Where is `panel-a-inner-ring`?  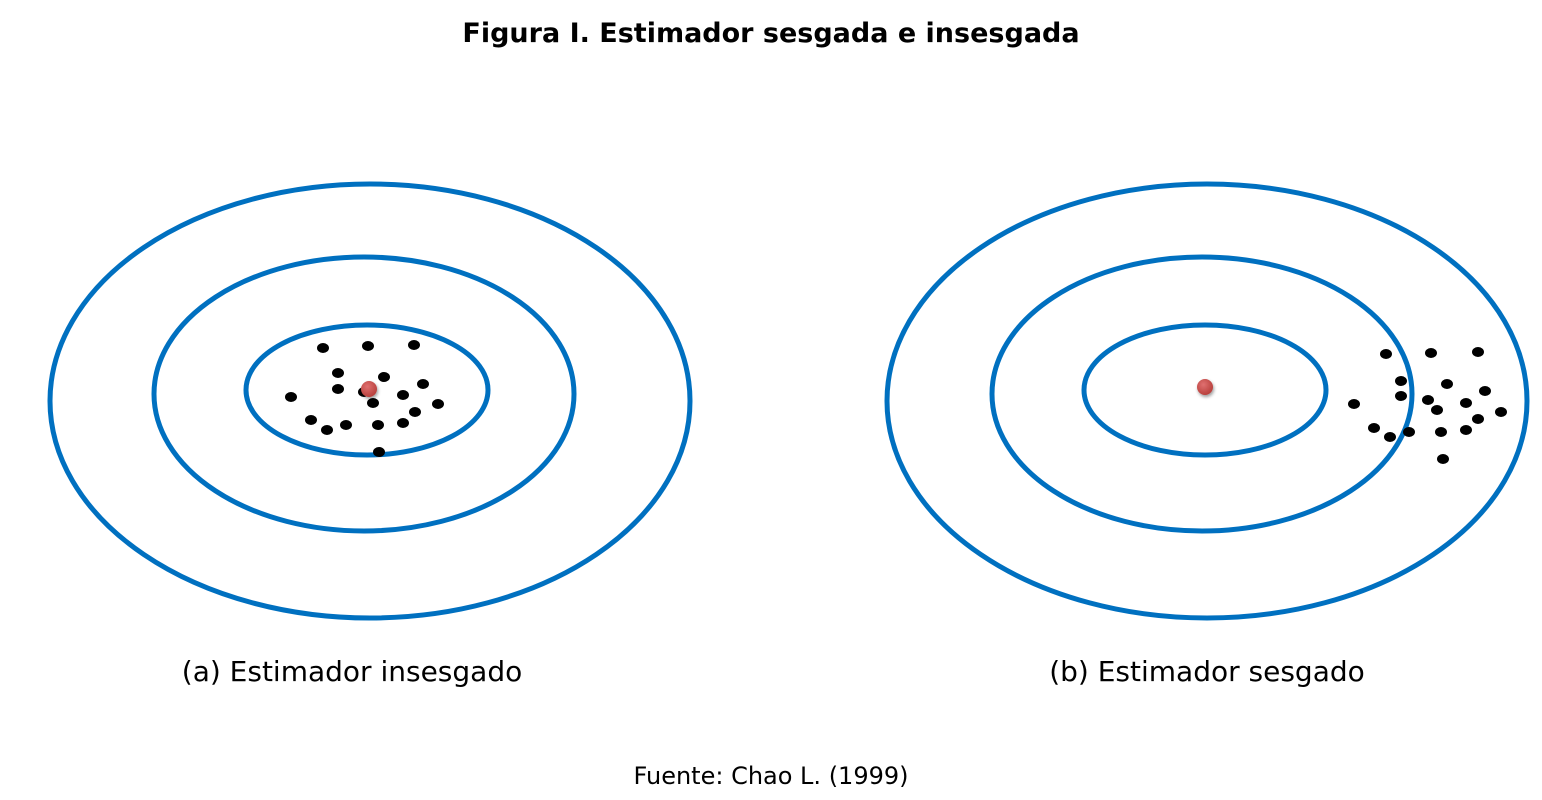
panel-a-inner-ring is located at coordinates (367, 390).